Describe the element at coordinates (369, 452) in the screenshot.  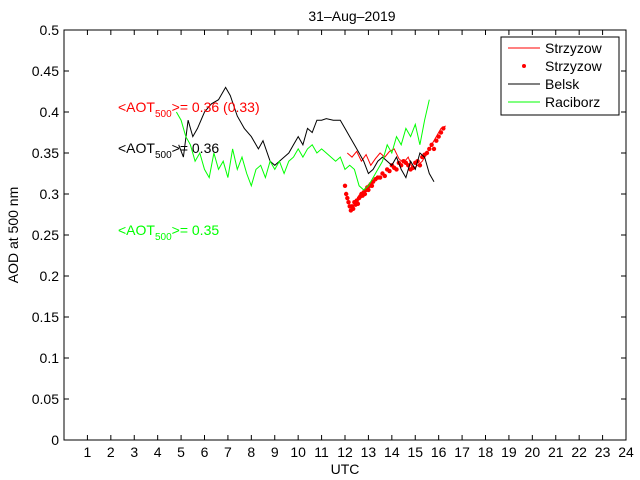
I see `x-tick-label: 13` at that location.